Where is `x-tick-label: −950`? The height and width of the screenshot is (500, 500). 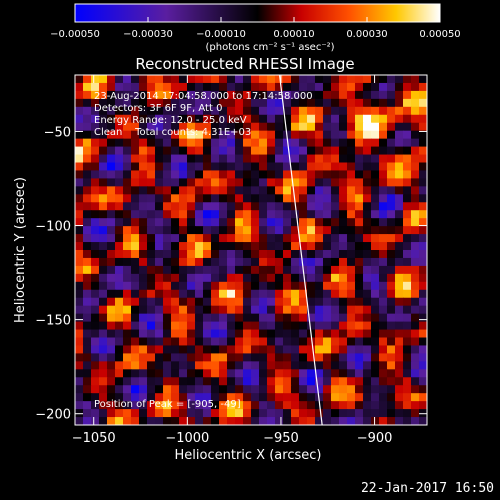
x-tick-label: −950 is located at coordinates (281, 438).